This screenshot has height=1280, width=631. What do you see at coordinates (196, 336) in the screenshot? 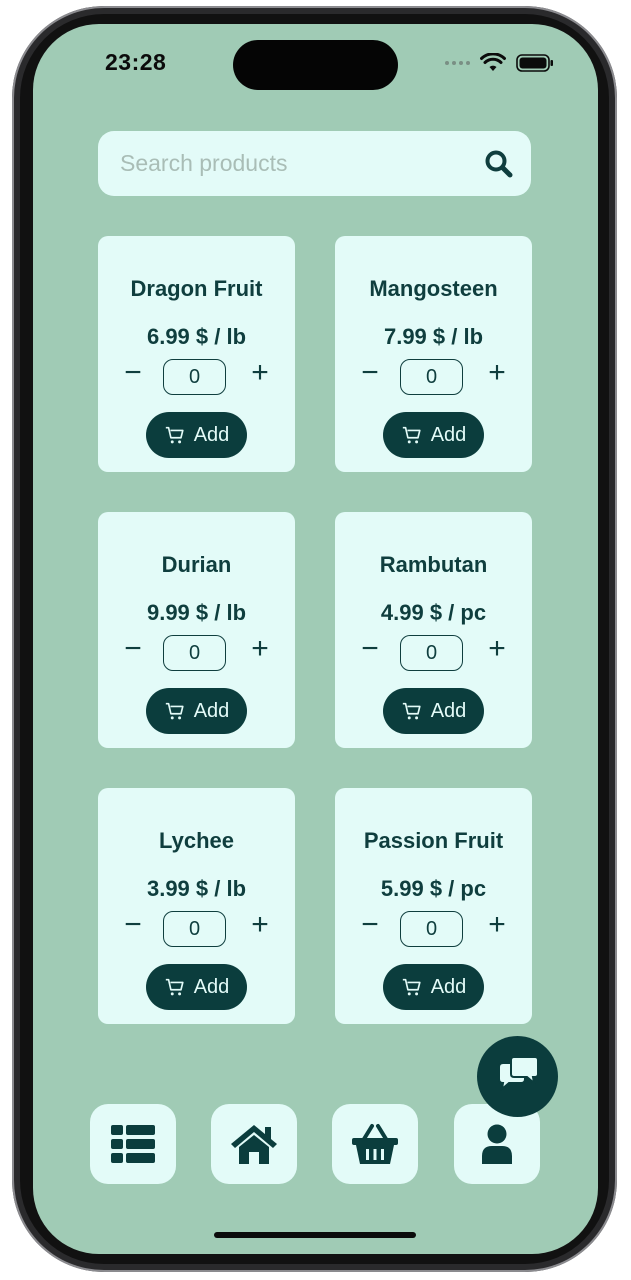
I see `product-price: 6.99 $ / lb` at bounding box center [196, 336].